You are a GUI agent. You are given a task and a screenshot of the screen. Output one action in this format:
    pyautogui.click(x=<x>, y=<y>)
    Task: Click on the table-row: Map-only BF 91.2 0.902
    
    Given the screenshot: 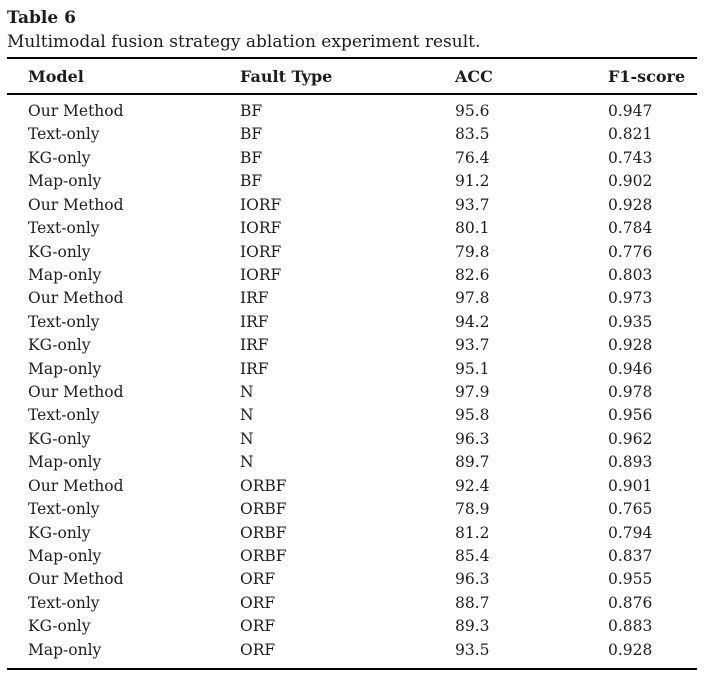 What is the action you would take?
    pyautogui.click(x=352, y=181)
    